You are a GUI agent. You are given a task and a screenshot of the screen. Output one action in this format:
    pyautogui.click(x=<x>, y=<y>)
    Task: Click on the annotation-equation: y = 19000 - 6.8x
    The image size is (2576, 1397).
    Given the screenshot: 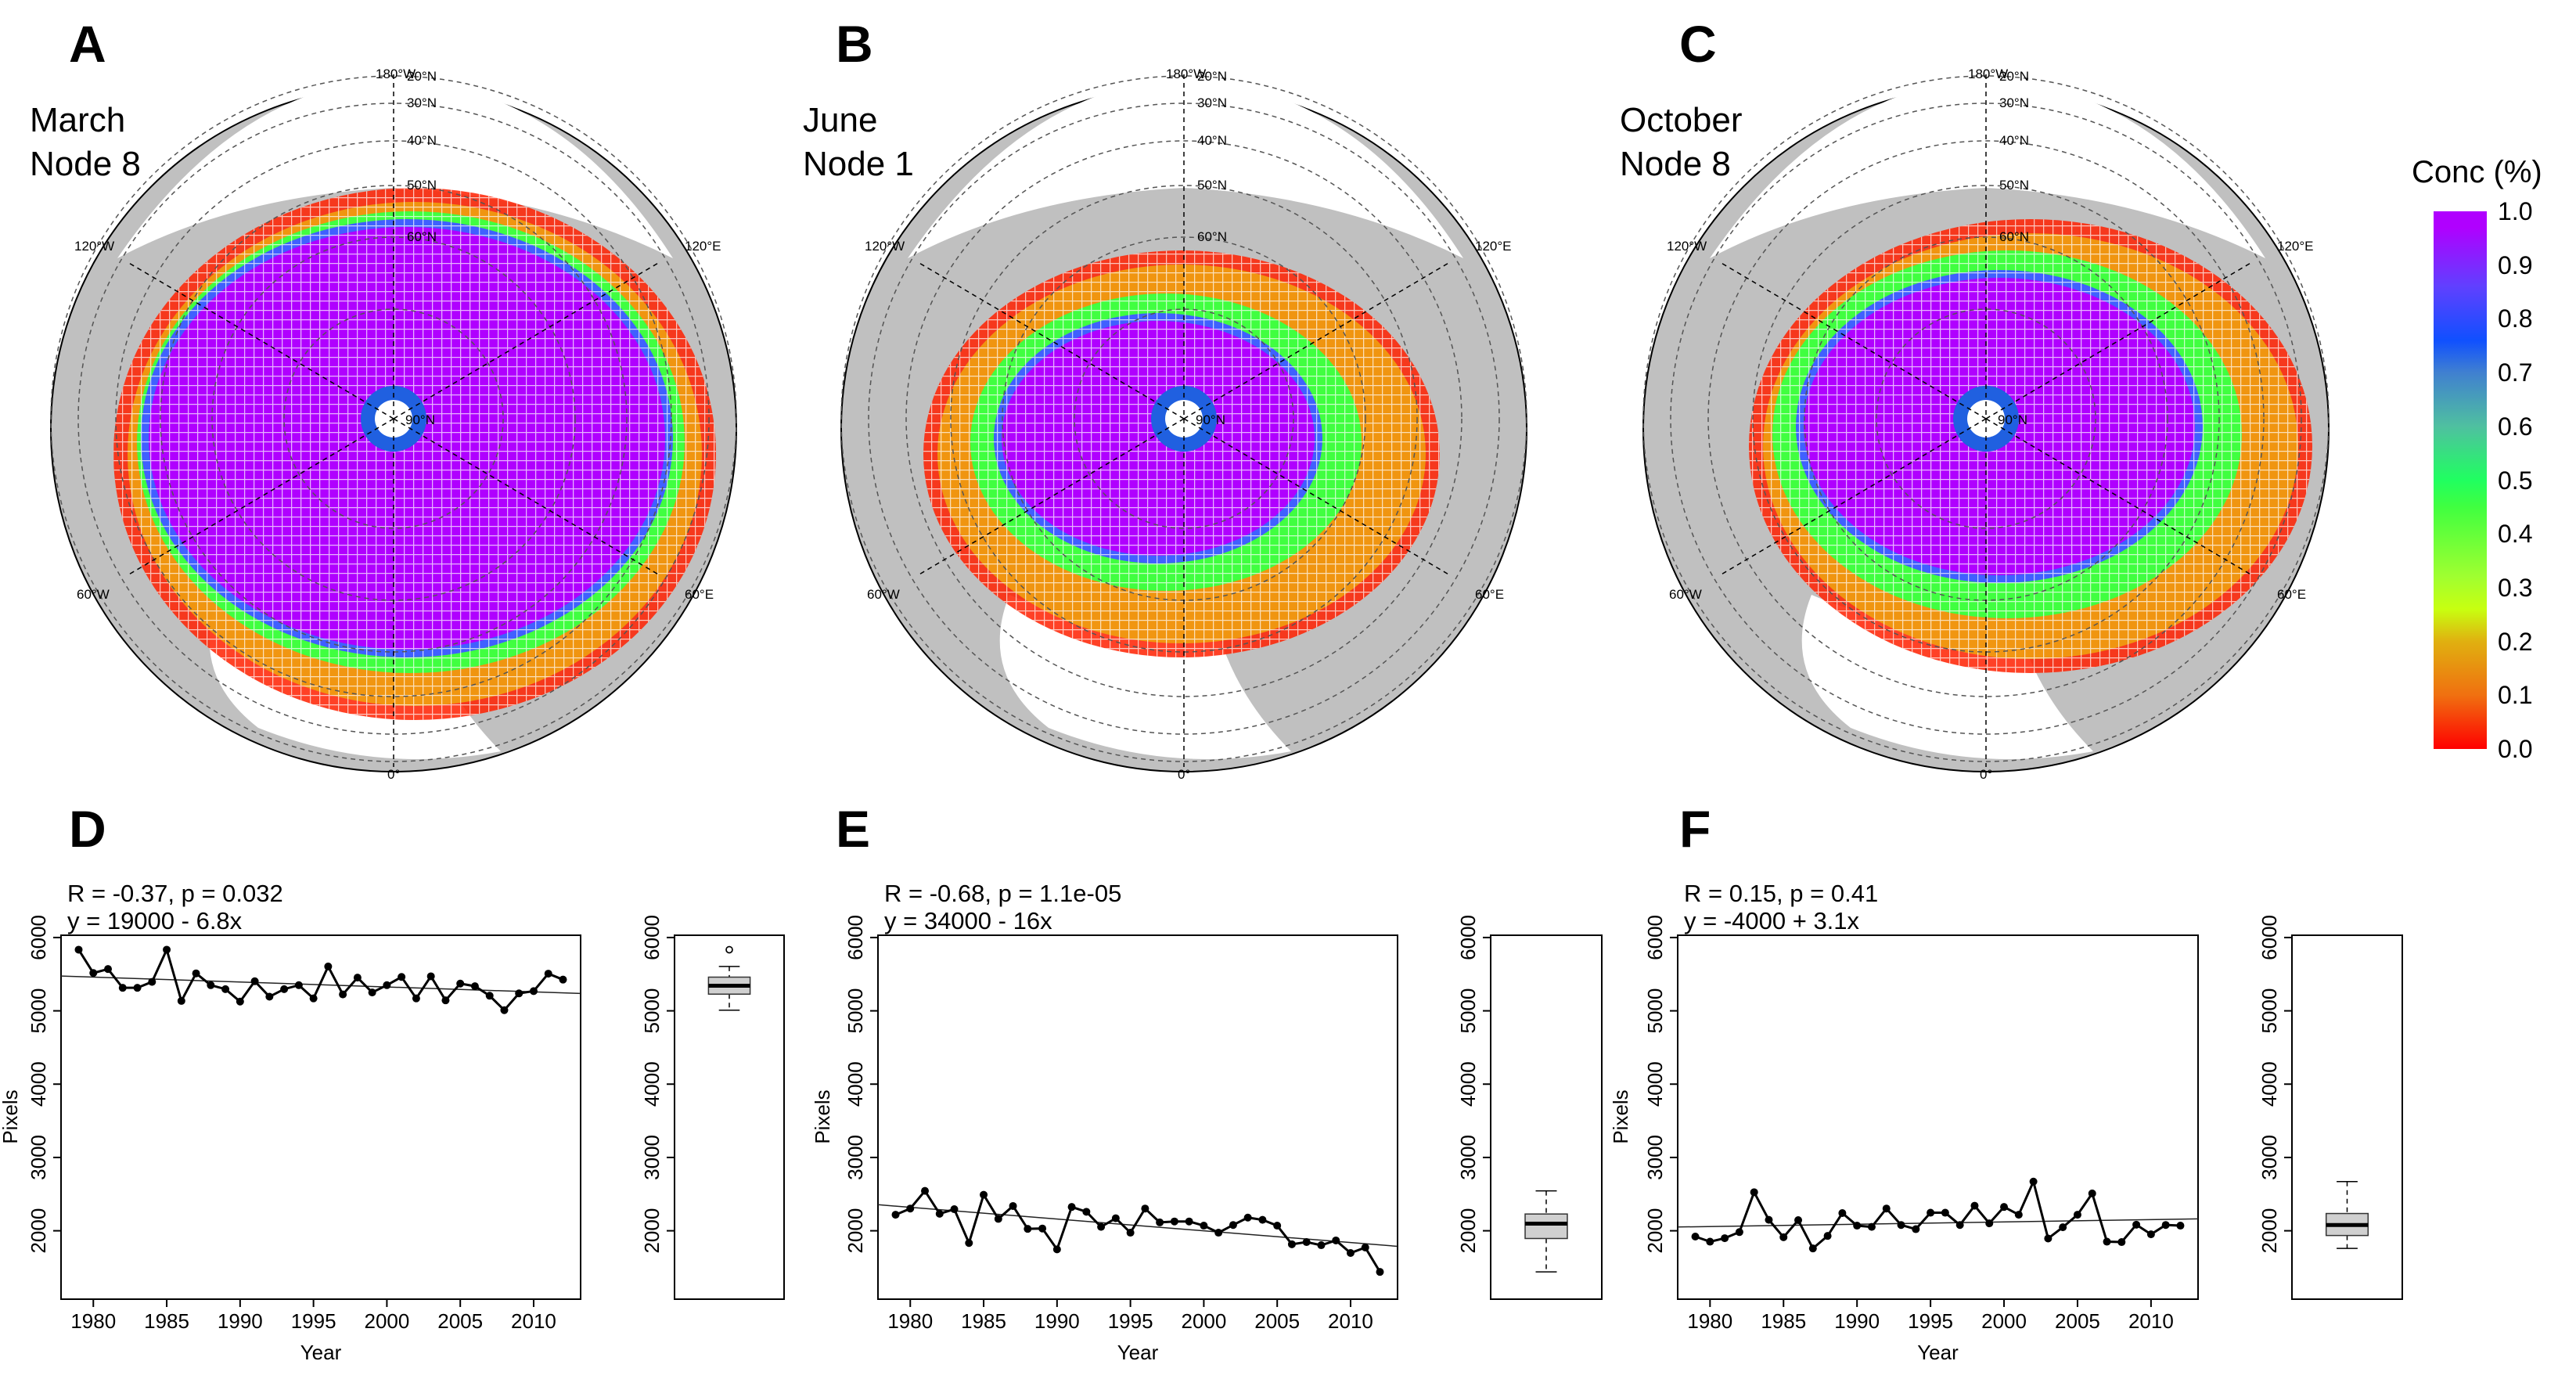 What is the action you would take?
    pyautogui.click(x=155, y=920)
    